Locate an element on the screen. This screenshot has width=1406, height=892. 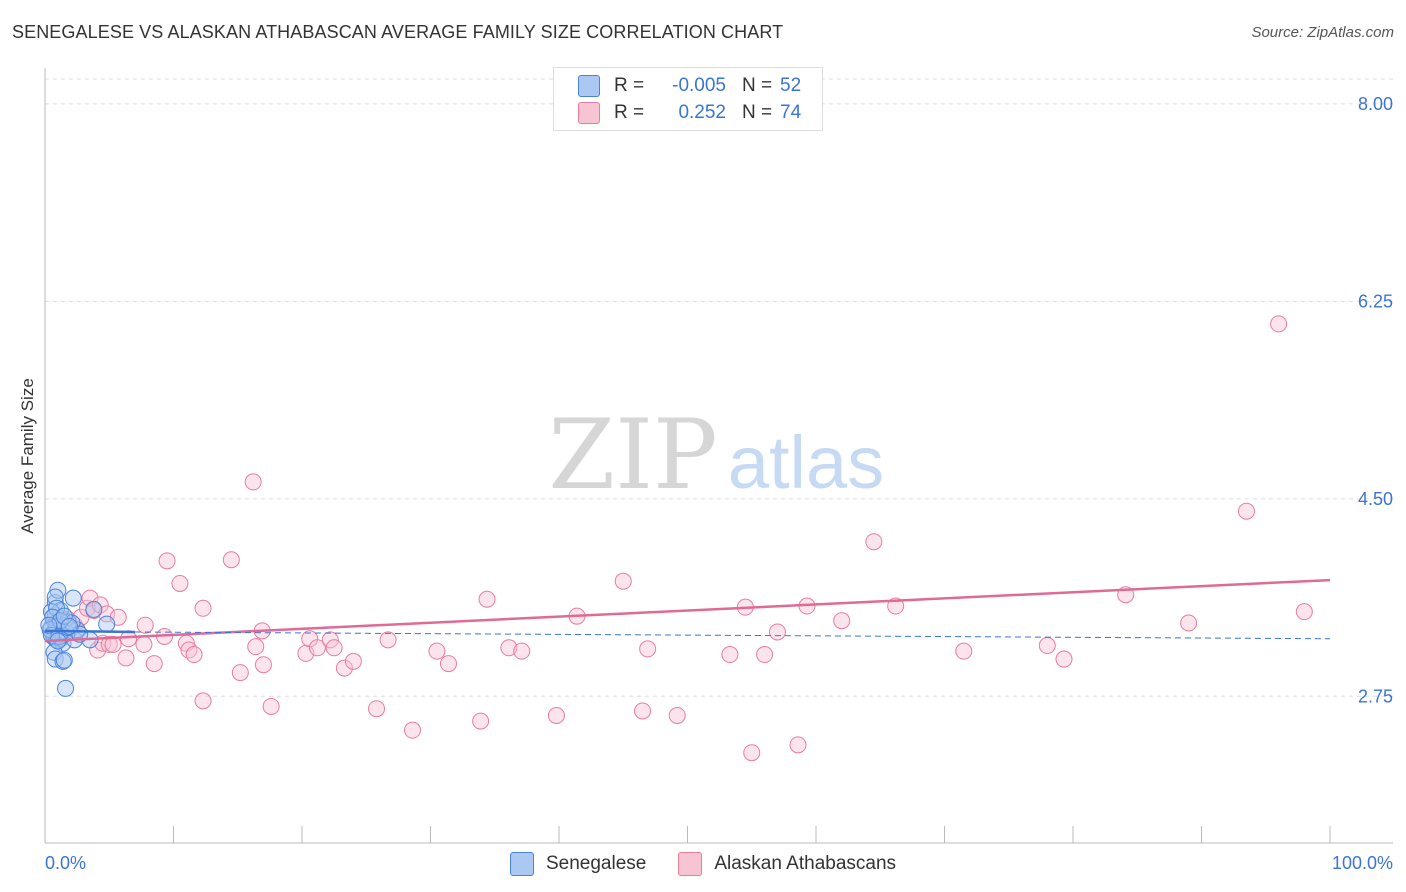
legend-swatch-alaskan-athabascans is located at coordinates (589, 113).